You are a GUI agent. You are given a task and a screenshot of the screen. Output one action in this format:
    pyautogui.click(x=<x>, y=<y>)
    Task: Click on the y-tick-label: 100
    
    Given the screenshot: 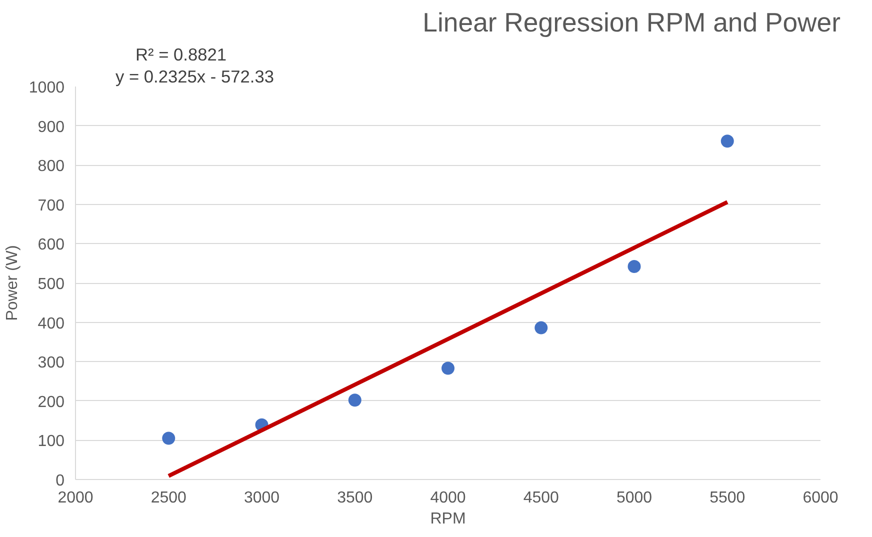 What is the action you would take?
    pyautogui.click(x=51, y=441)
    